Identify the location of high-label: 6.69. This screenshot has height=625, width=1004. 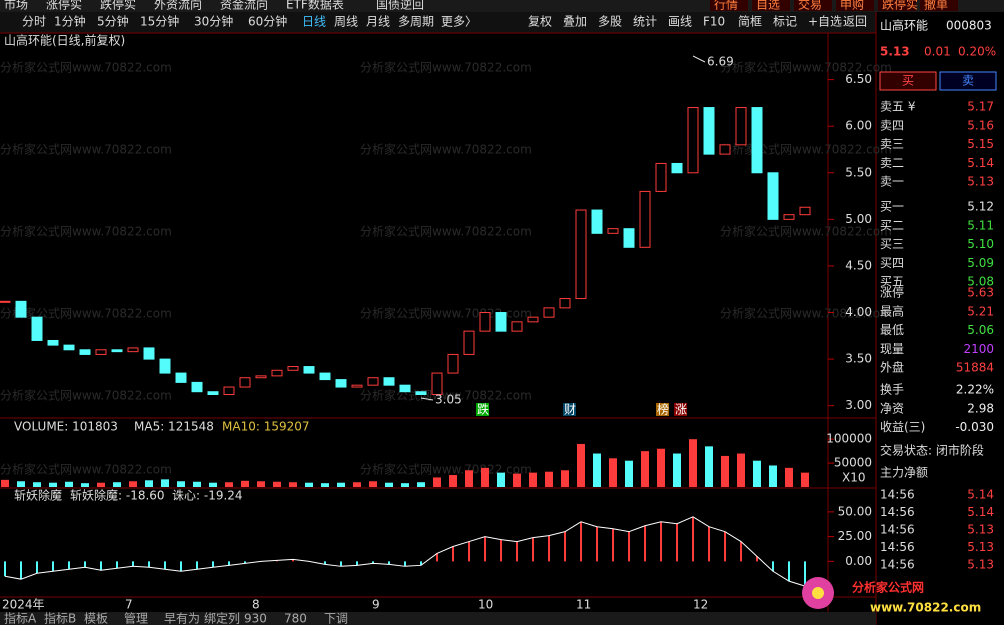
(720, 62).